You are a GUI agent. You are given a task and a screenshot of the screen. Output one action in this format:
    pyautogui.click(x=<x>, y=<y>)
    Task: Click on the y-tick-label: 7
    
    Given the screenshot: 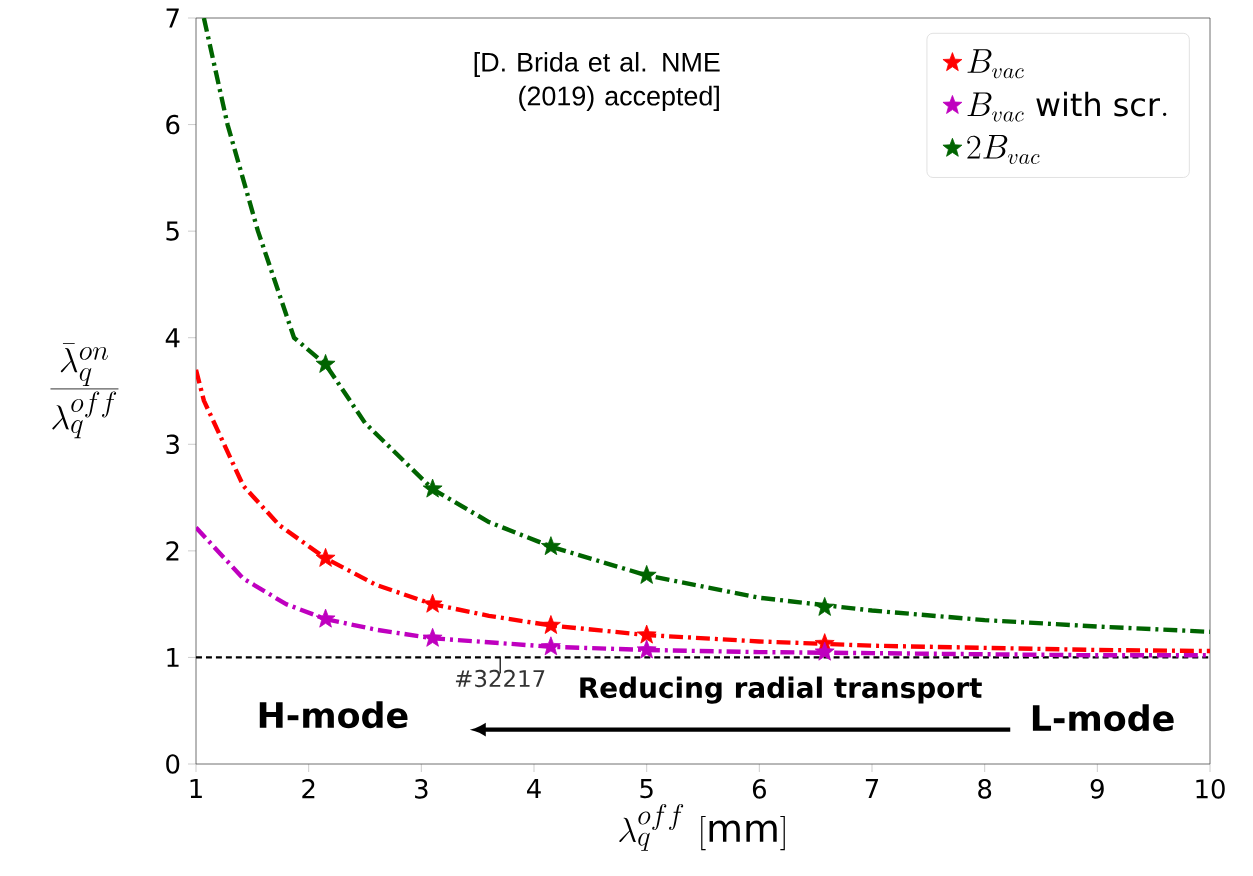 What is the action you would take?
    pyautogui.click(x=172, y=18)
    